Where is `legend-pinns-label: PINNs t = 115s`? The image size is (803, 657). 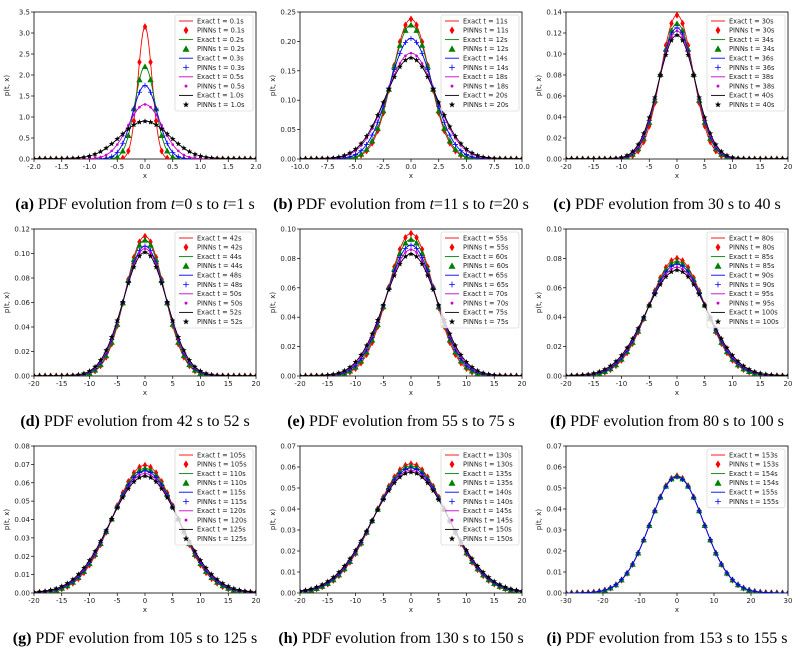 legend-pinns-label: PINNs t = 115s is located at coordinates (222, 502).